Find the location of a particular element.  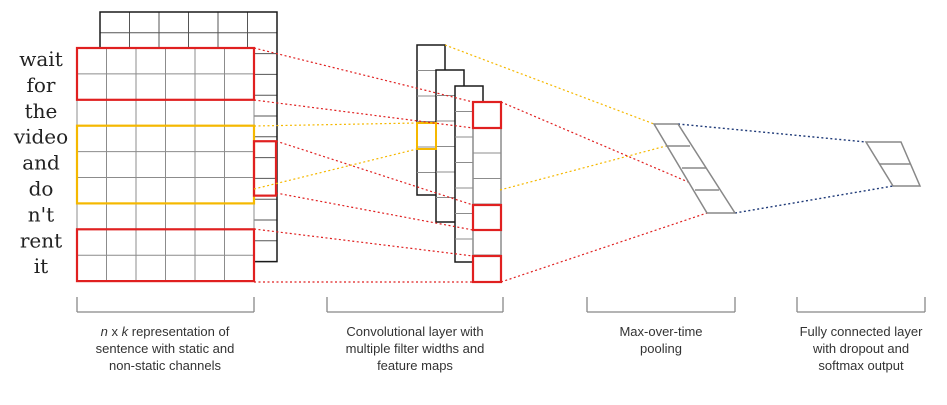

layer-brackets is located at coordinates (501, 305).